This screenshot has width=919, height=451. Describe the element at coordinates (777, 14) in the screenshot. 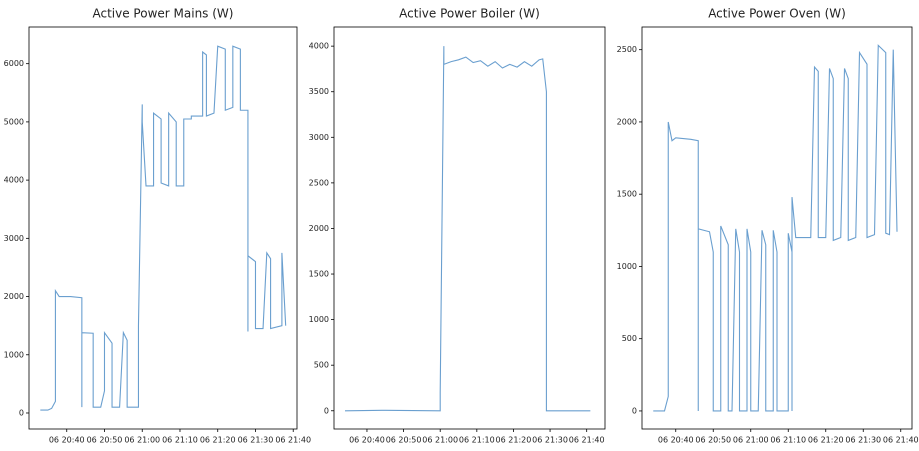

I see `chart-title: Active Power Oven (W)` at that location.